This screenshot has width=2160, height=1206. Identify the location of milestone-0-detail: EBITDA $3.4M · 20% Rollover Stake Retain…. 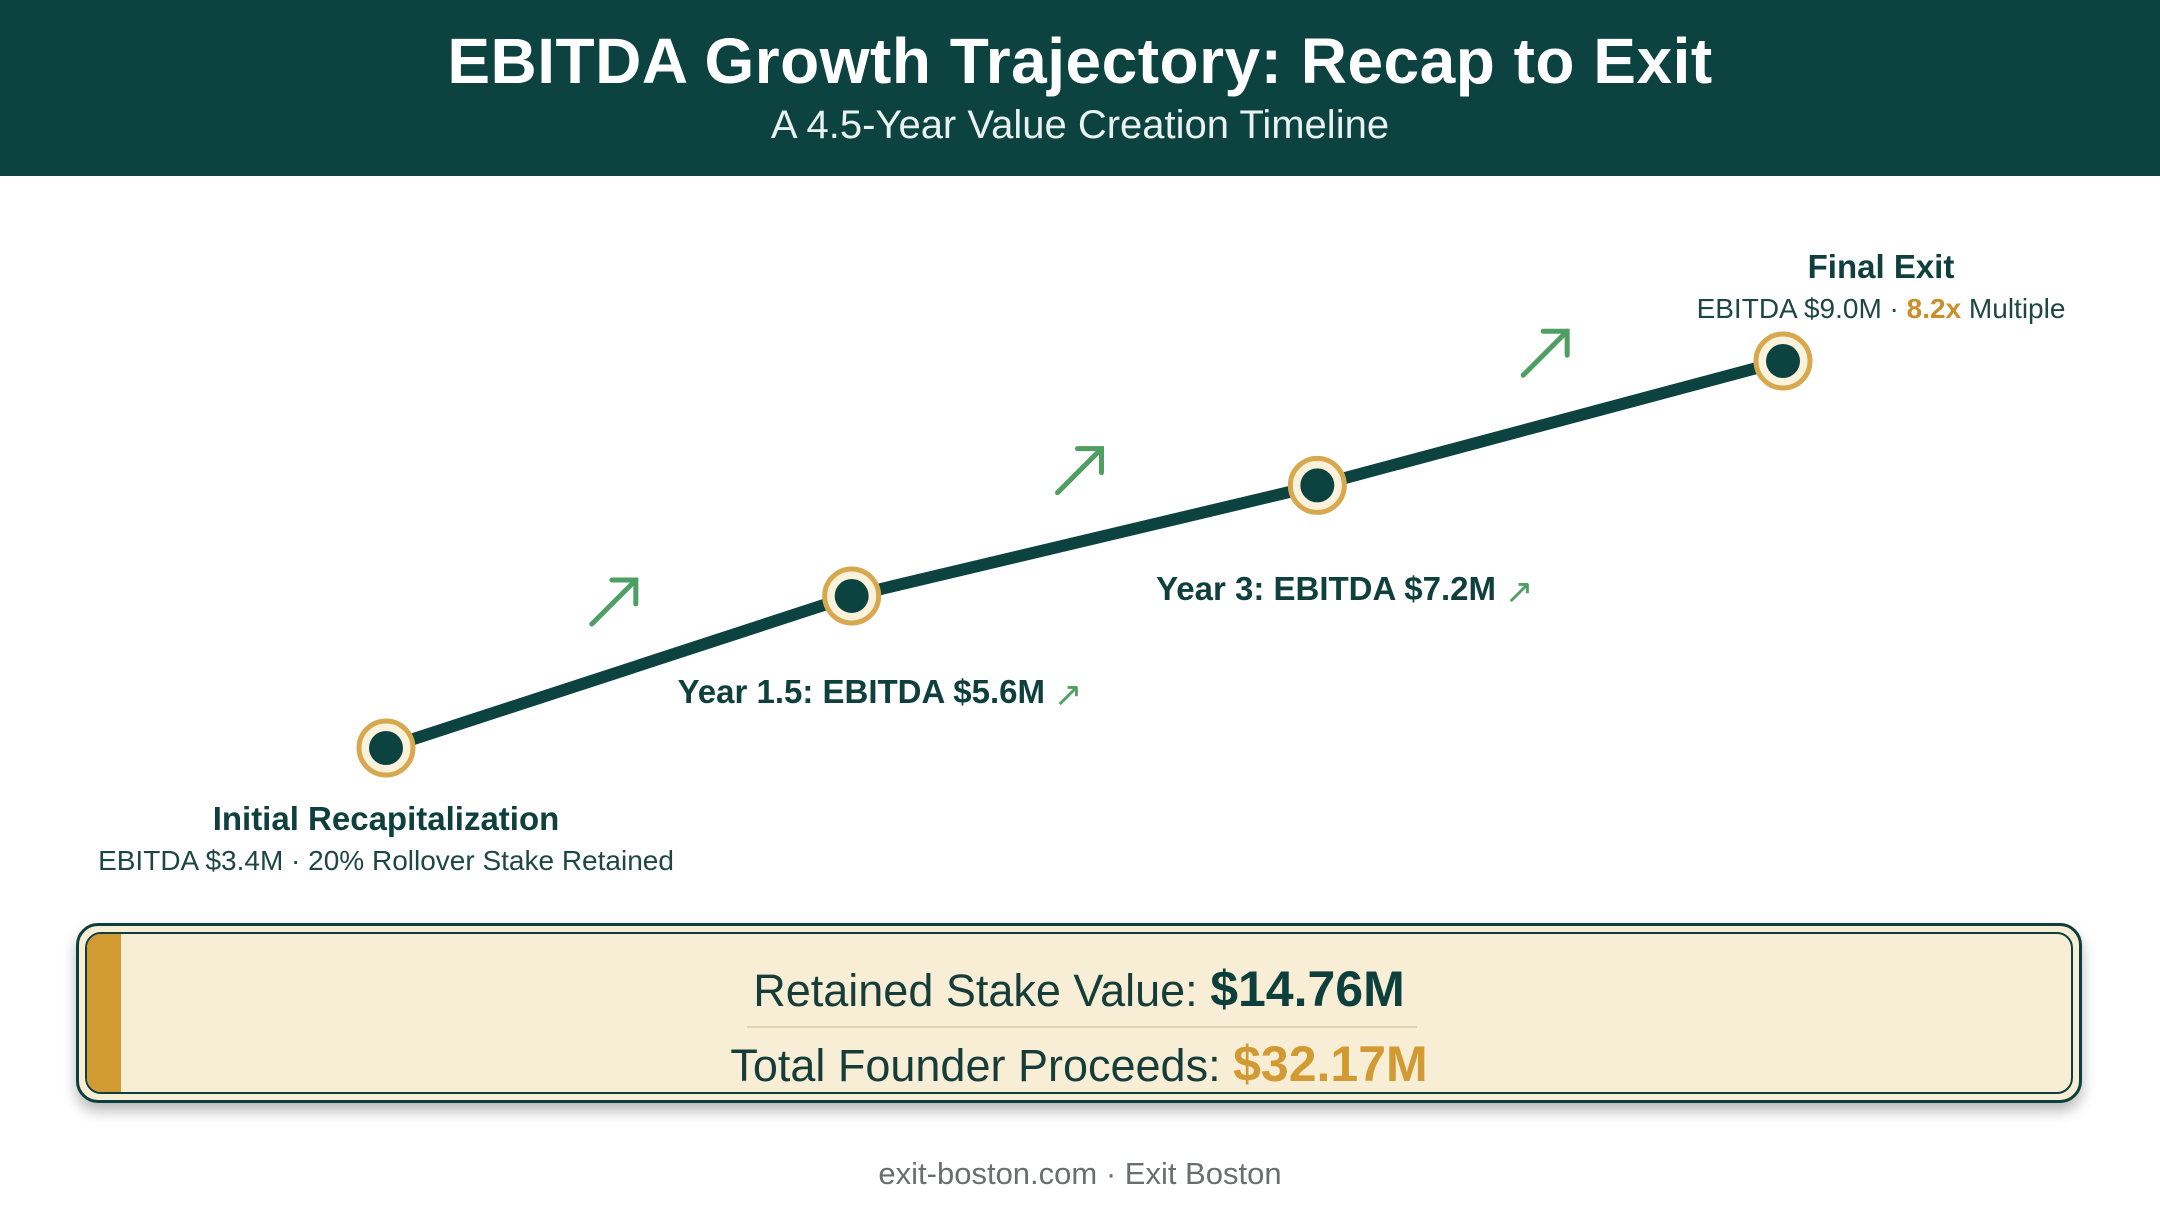
(386, 860).